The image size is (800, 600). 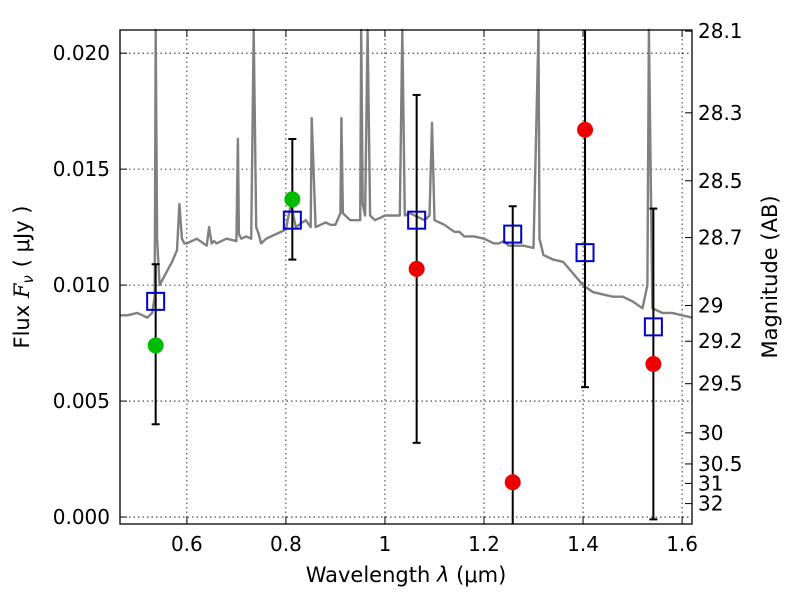 What do you see at coordinates (484, 544) in the screenshot?
I see `x-tick-label: 1.2` at bounding box center [484, 544].